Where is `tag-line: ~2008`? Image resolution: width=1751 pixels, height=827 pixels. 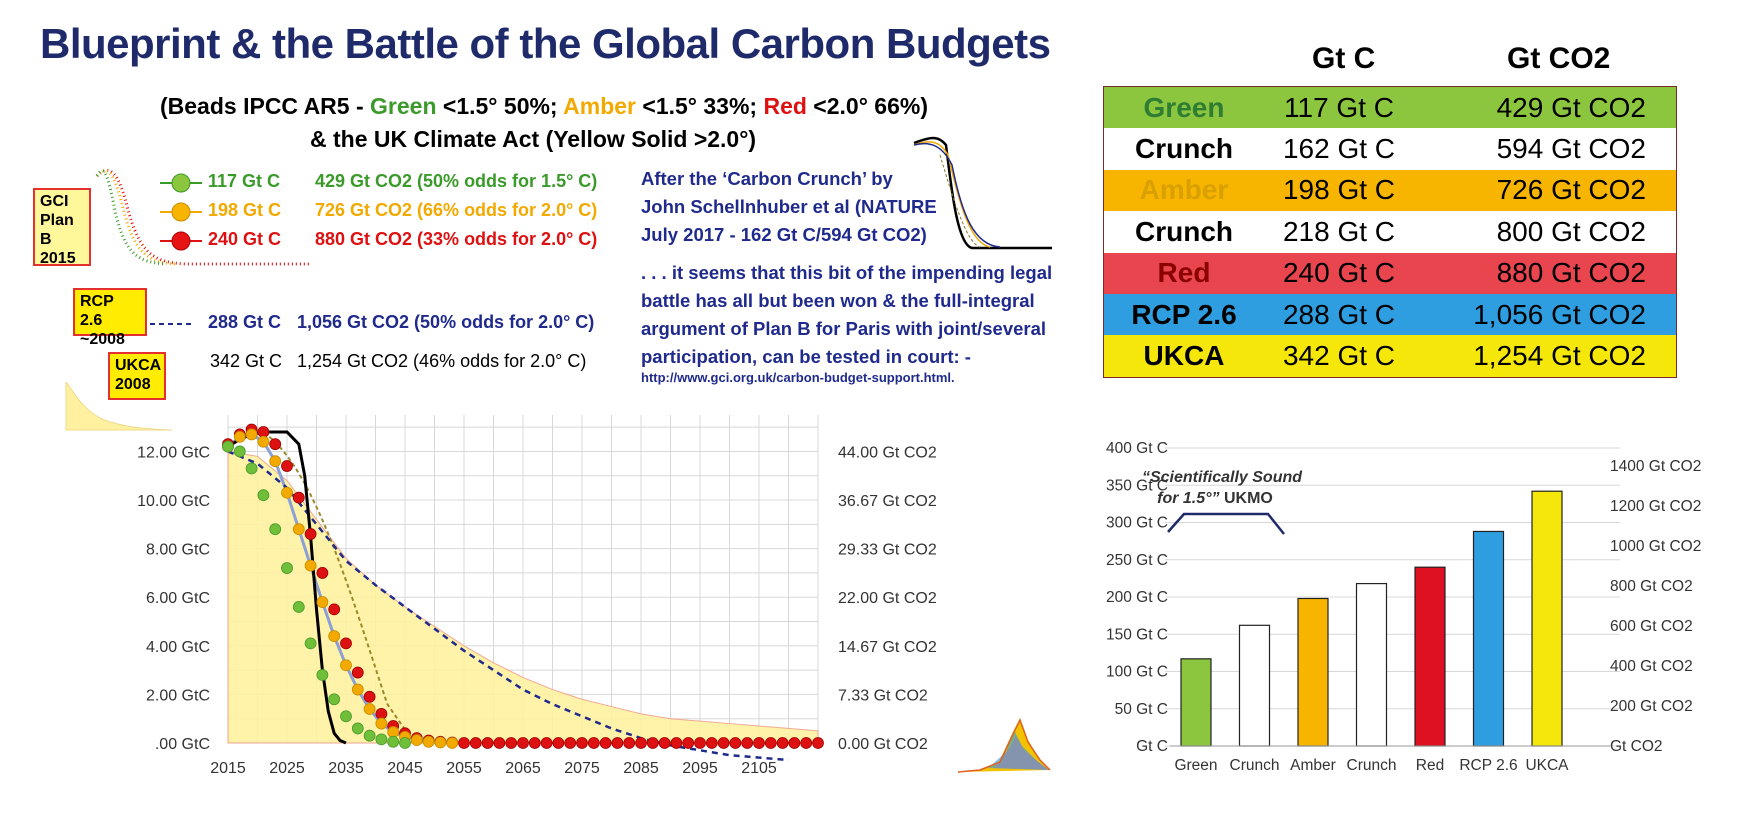
tag-line: ~2008 is located at coordinates (102, 339).